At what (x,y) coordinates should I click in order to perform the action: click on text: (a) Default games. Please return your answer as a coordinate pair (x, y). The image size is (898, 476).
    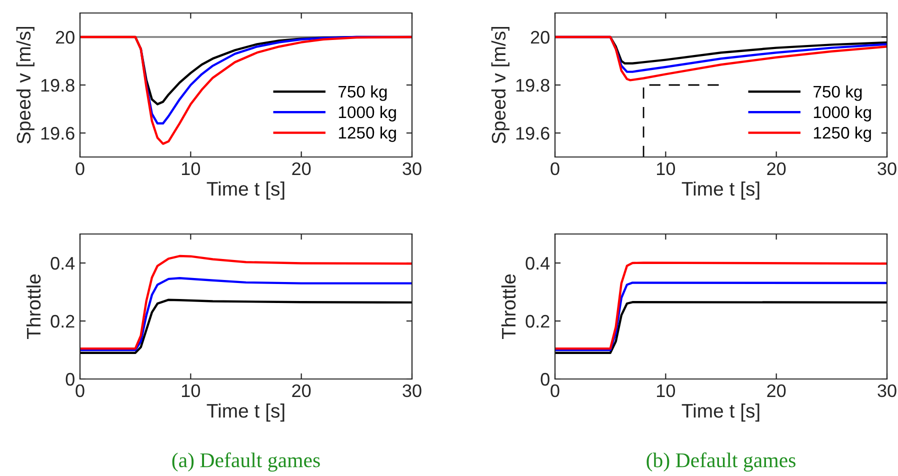
    Looking at the image, I should click on (246, 462).